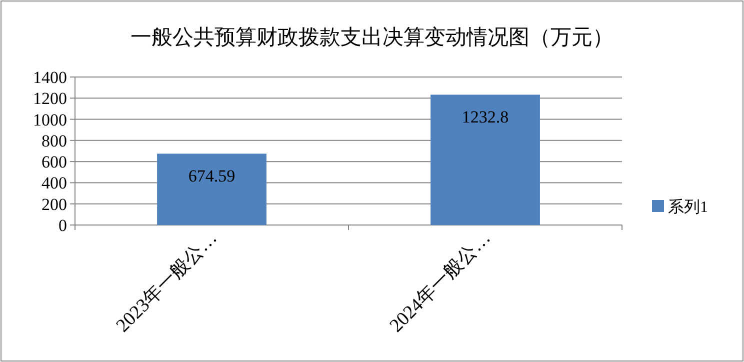  I want to click on y-tick-label: 0, so click(62, 225).